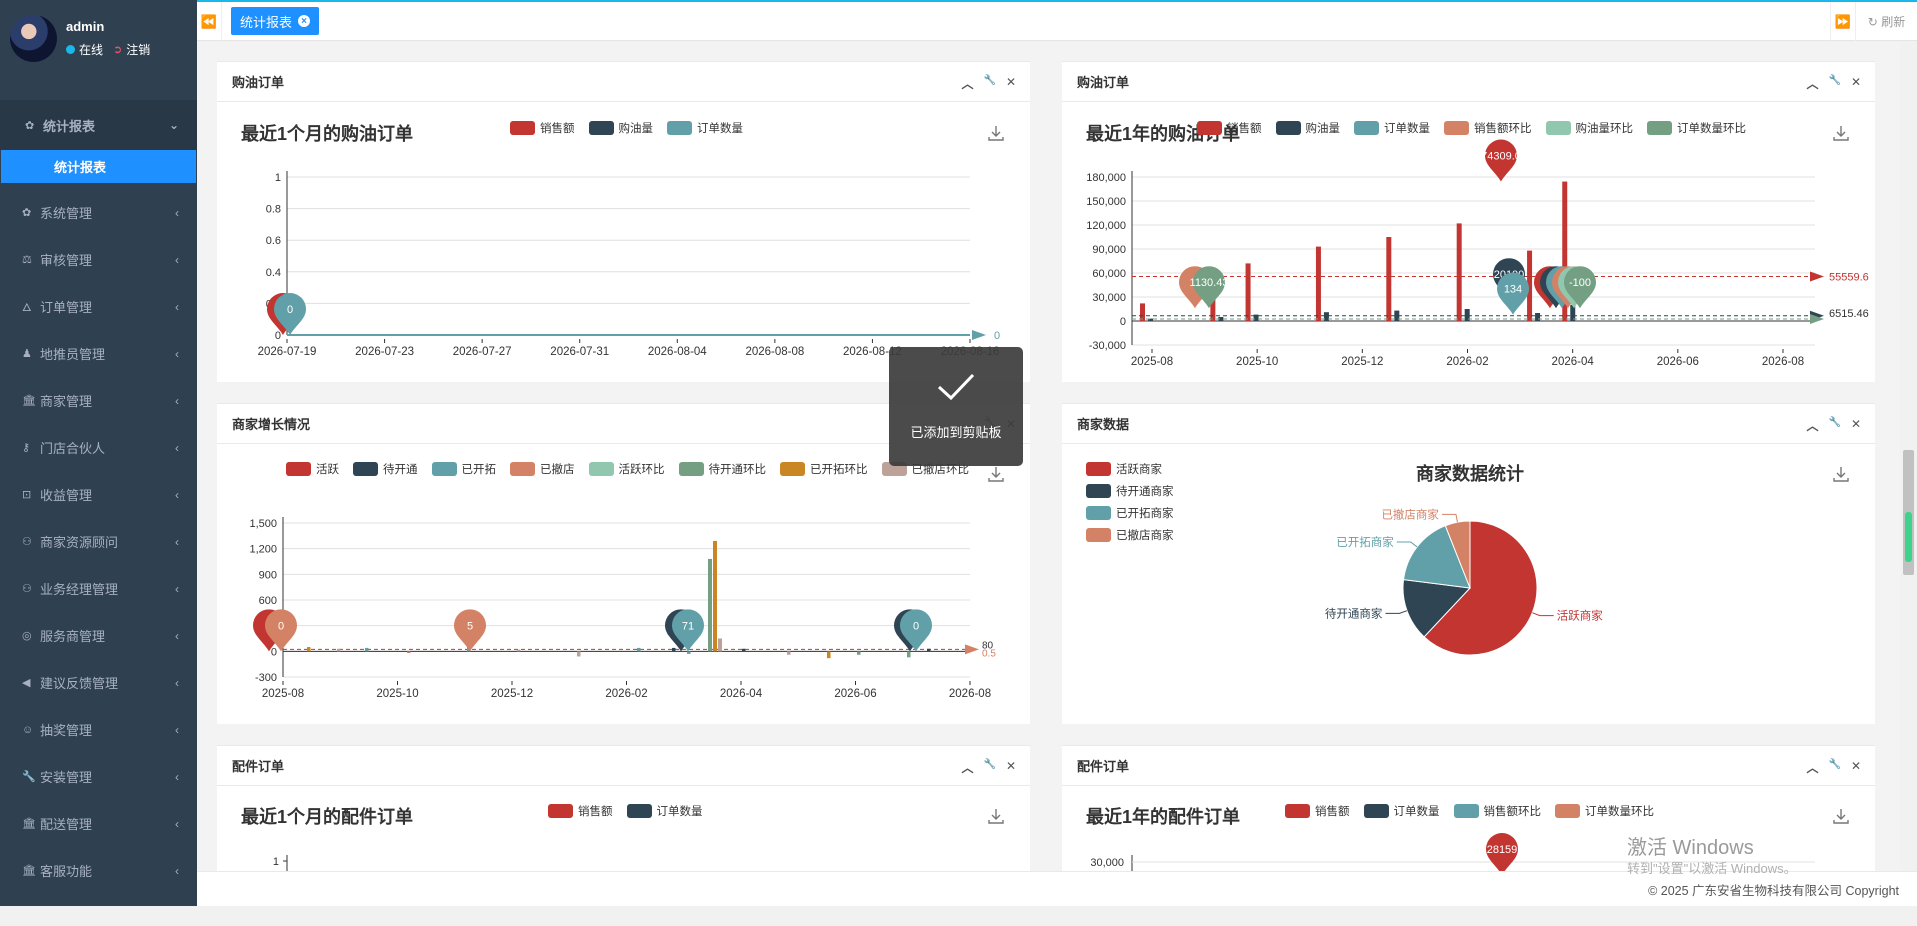  I want to click on legend-item: 活跃商家, so click(1124, 469).